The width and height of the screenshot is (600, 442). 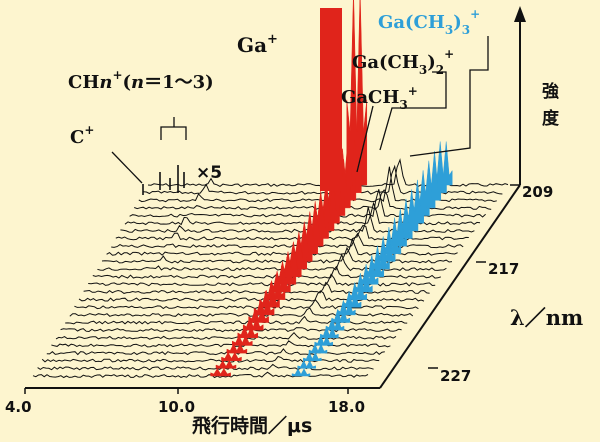 I want to click on svg-text: CHn+(n＝1〜3), so click(x=141, y=80).